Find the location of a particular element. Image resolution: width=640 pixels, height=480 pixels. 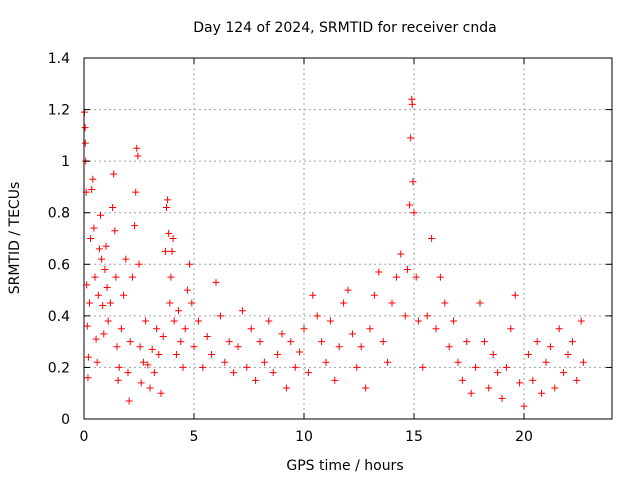

x-tick-label: 20 is located at coordinates (524, 437).